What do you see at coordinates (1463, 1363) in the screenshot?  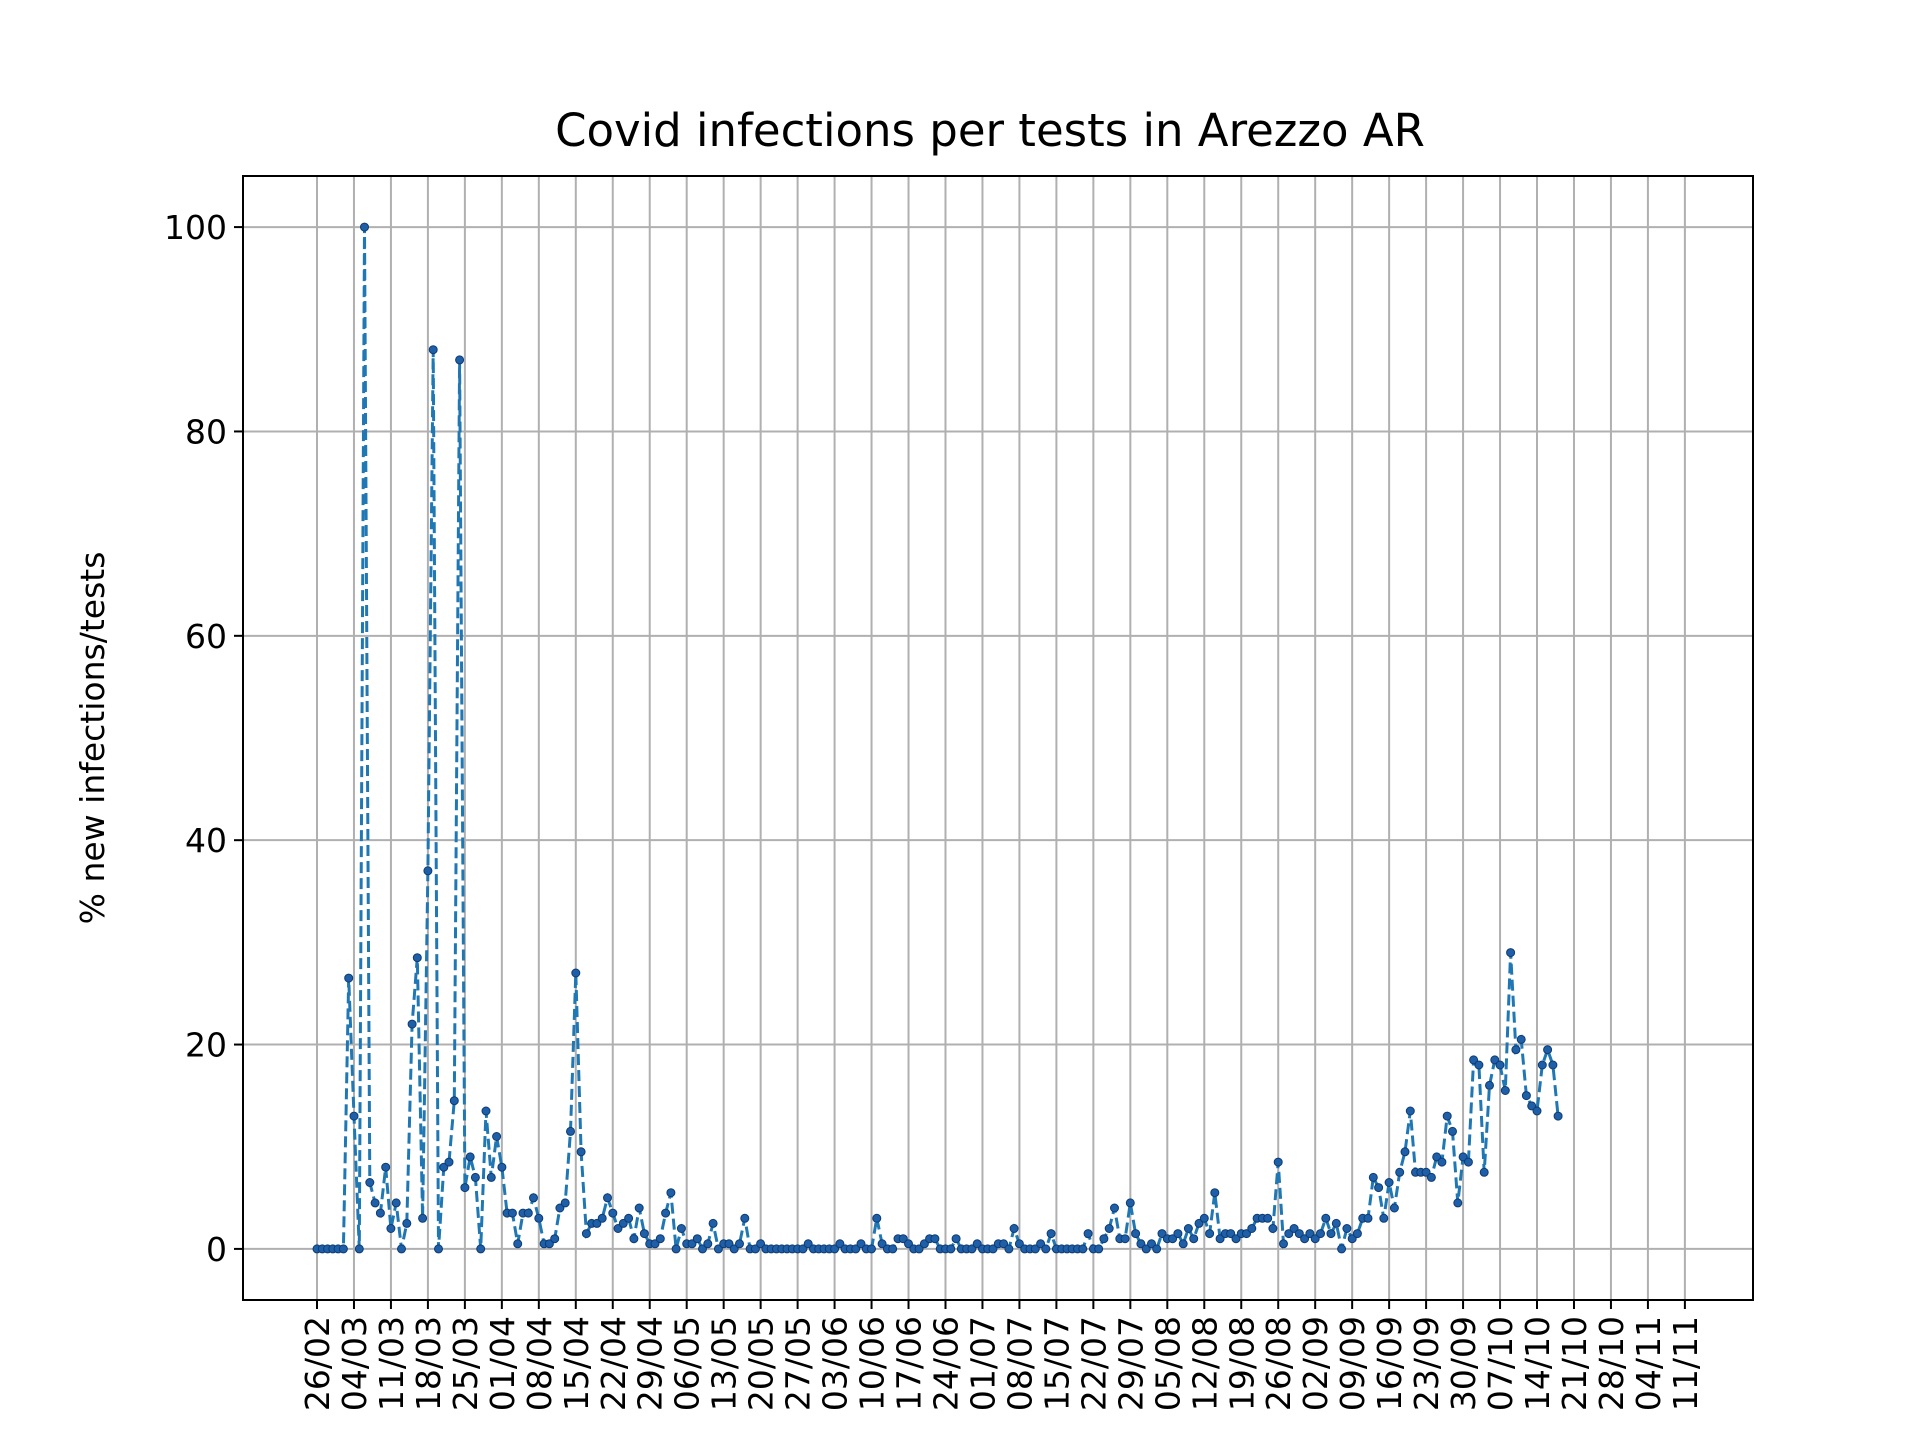 I see `x-tick-label: 30/09` at bounding box center [1463, 1363].